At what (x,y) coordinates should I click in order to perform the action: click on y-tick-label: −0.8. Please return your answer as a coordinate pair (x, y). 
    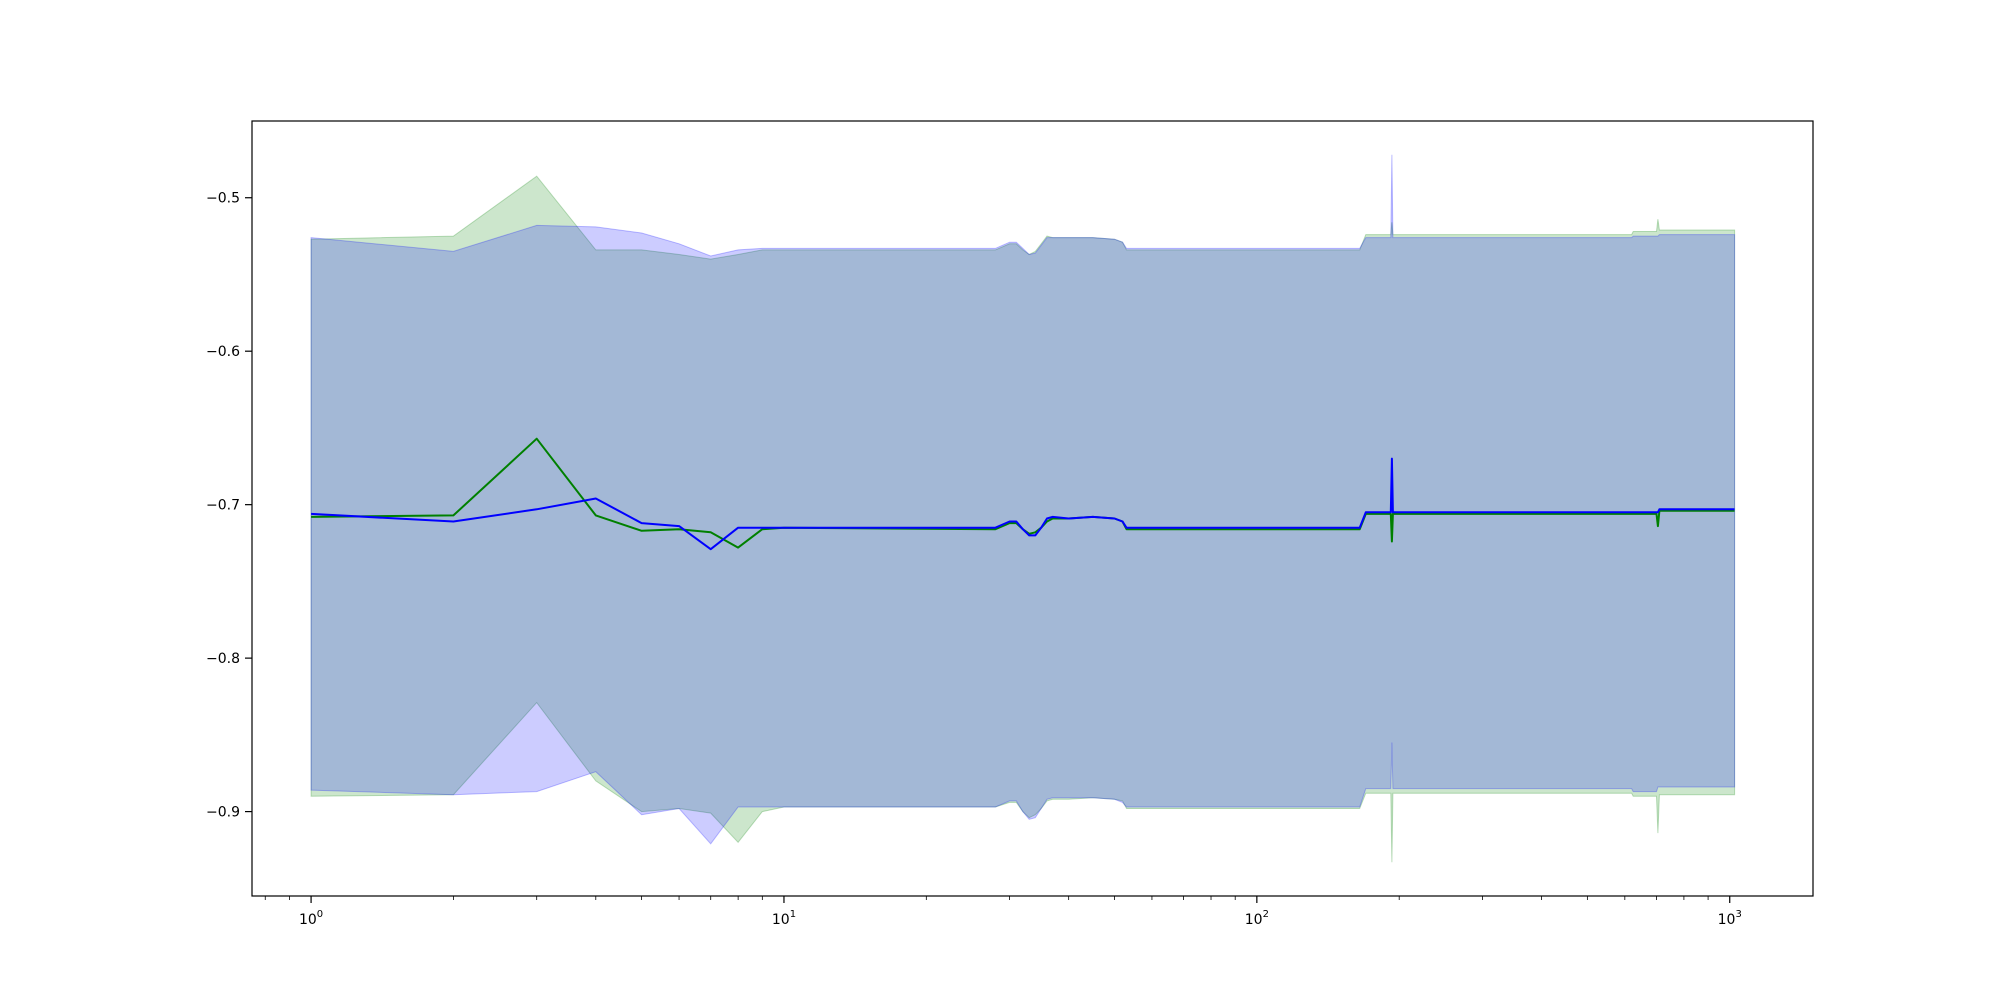
    Looking at the image, I should click on (223, 659).